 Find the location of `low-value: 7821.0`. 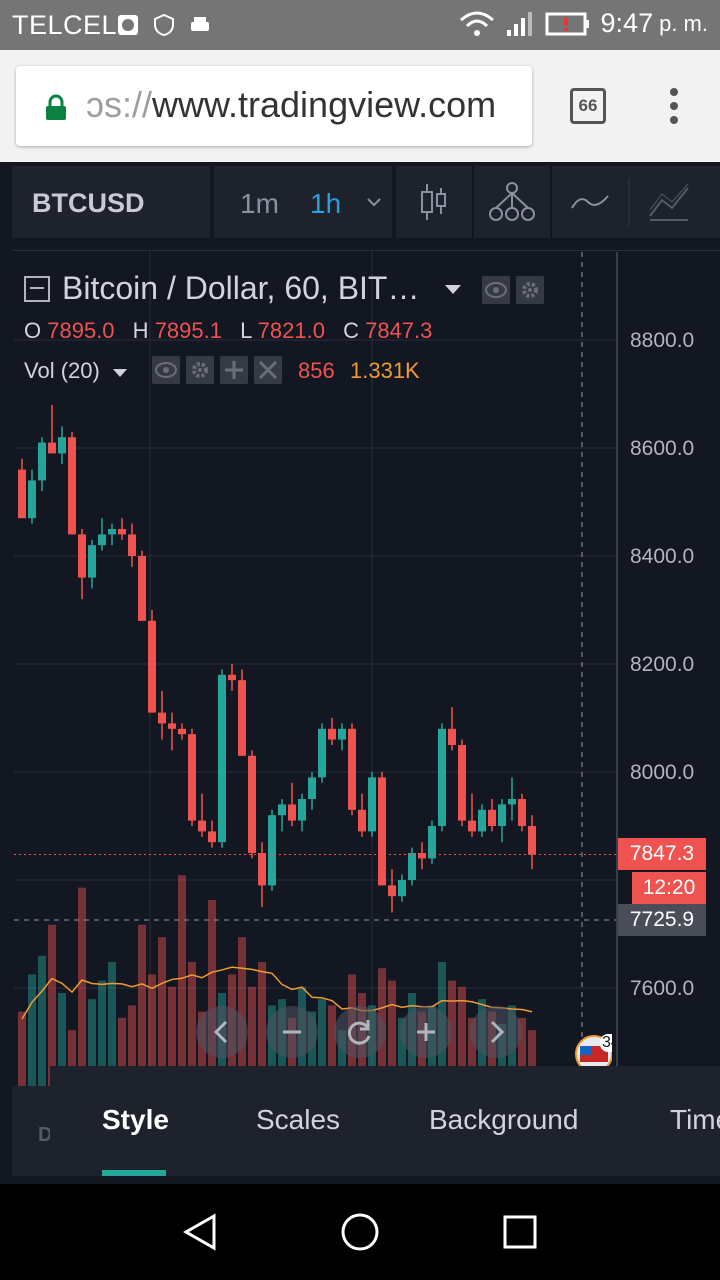

low-value: 7821.0 is located at coordinates (291, 330).